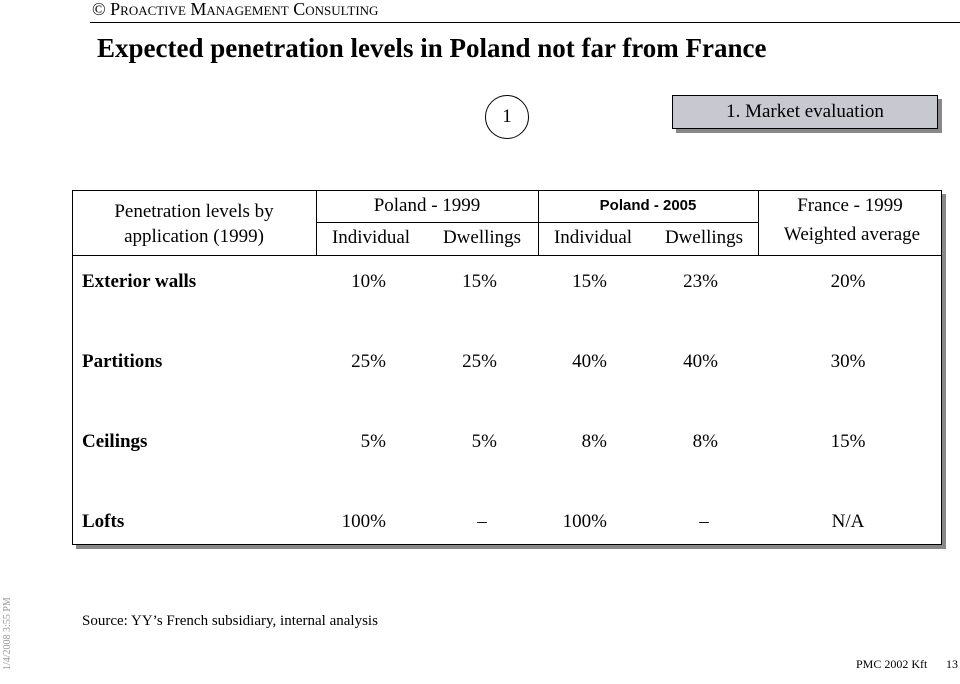 The image size is (960, 684). Describe the element at coordinates (758, 222) in the screenshot. I see `col-rule` at that location.